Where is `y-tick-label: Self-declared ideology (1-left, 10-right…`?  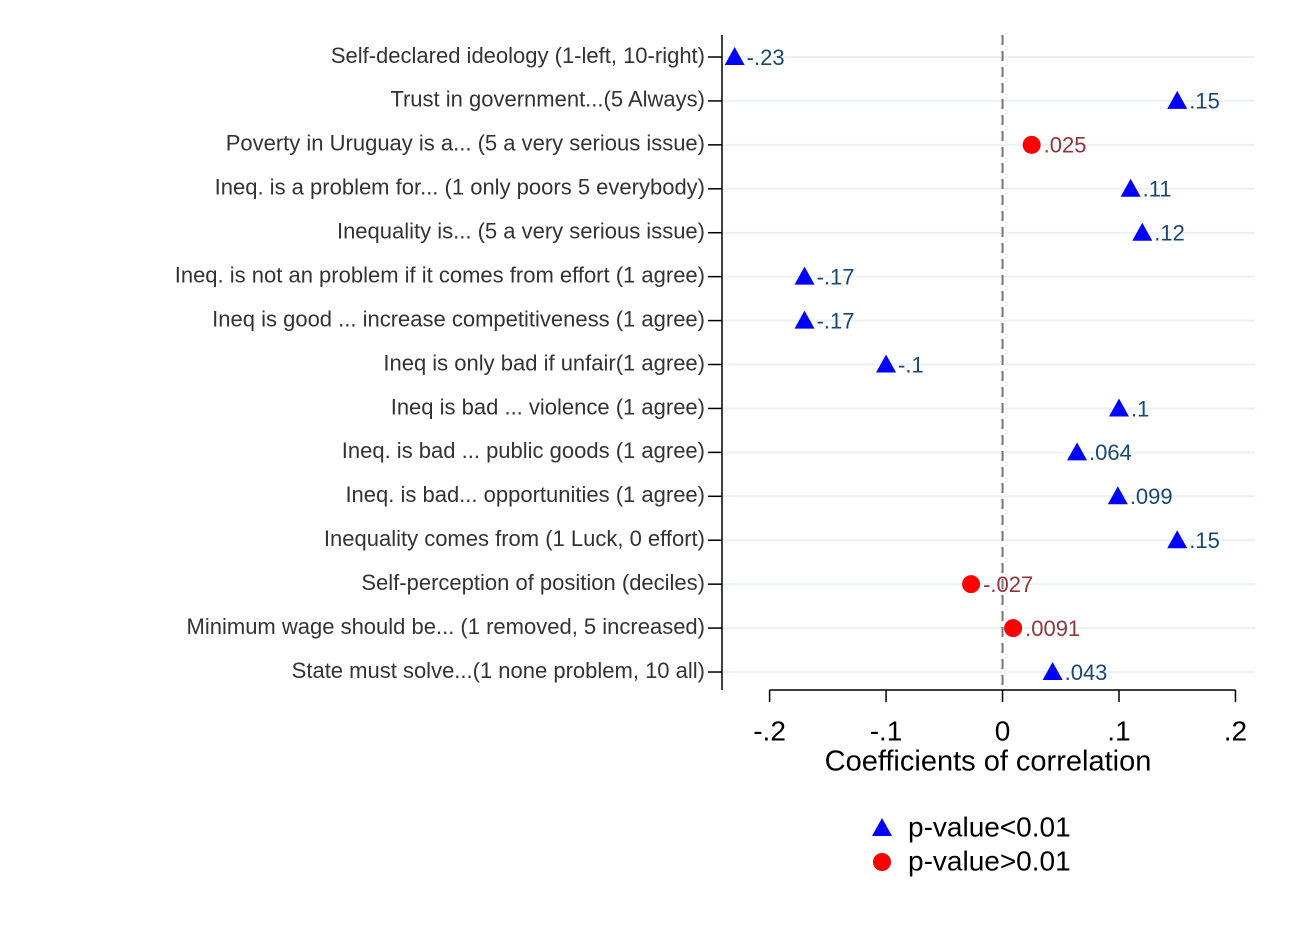
y-tick-label: Self-declared ideology (1-left, 10-right… is located at coordinates (518, 55).